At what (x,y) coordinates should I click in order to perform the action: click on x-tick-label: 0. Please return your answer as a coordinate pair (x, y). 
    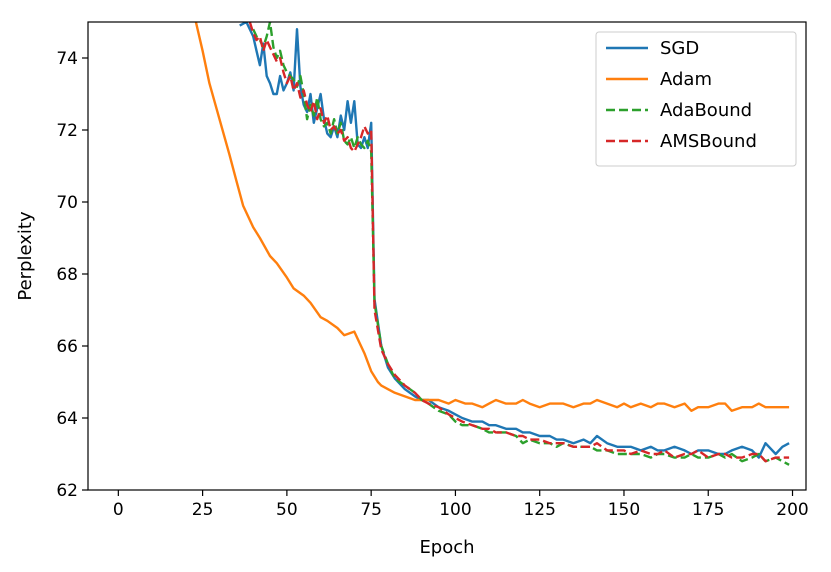
    Looking at the image, I should click on (118, 510).